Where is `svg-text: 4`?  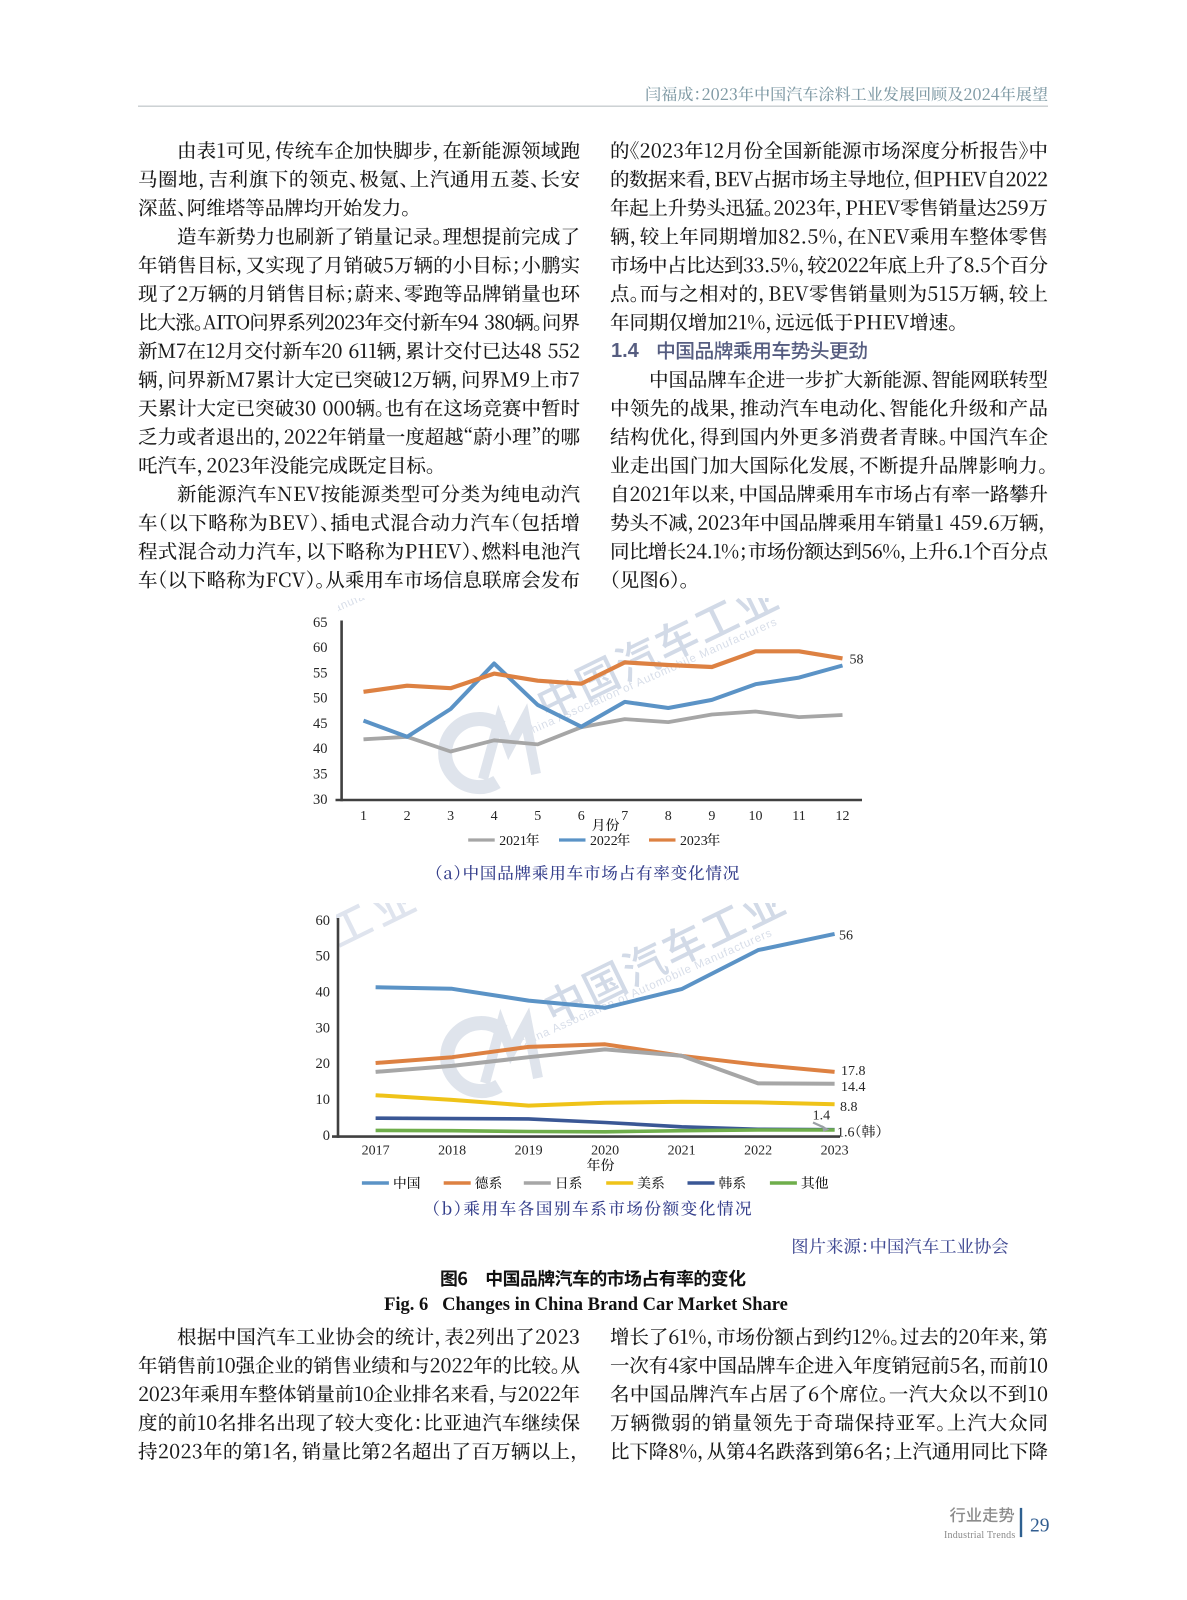 svg-text: 4 is located at coordinates (494, 816).